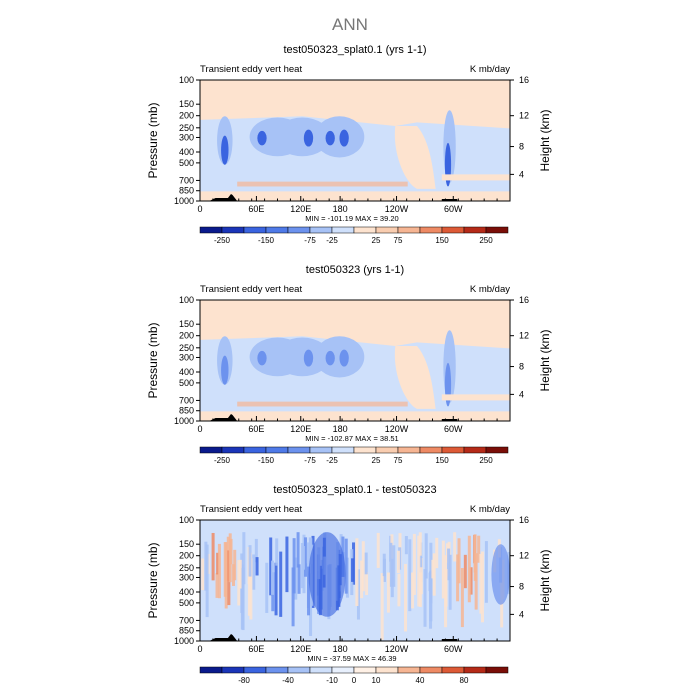 This screenshot has height=700, width=700. Describe the element at coordinates (244, 680) in the screenshot. I see `colorbar-label: -80` at that location.